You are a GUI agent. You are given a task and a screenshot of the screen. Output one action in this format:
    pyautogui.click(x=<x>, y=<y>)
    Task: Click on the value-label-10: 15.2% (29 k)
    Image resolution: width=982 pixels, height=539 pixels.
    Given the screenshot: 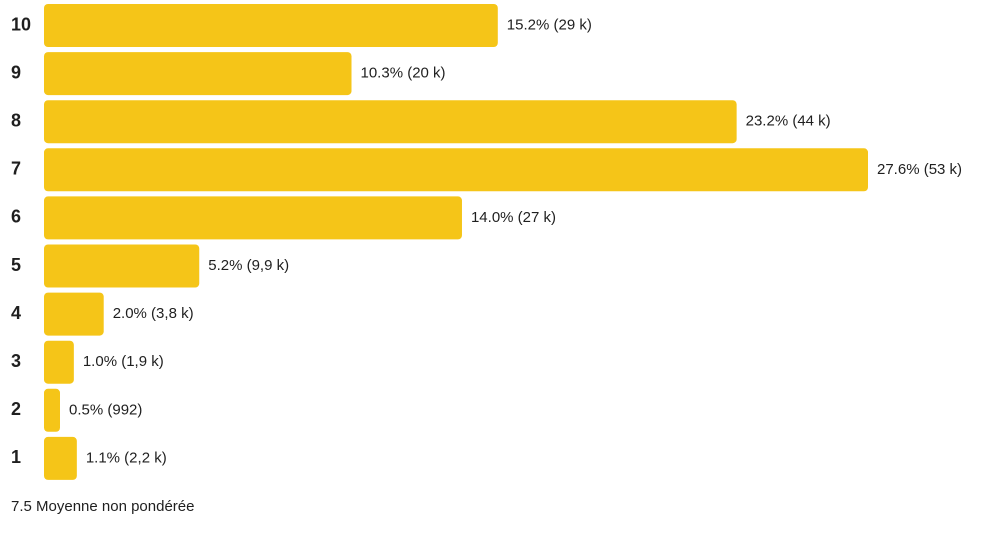 What is the action you would take?
    pyautogui.click(x=549, y=24)
    